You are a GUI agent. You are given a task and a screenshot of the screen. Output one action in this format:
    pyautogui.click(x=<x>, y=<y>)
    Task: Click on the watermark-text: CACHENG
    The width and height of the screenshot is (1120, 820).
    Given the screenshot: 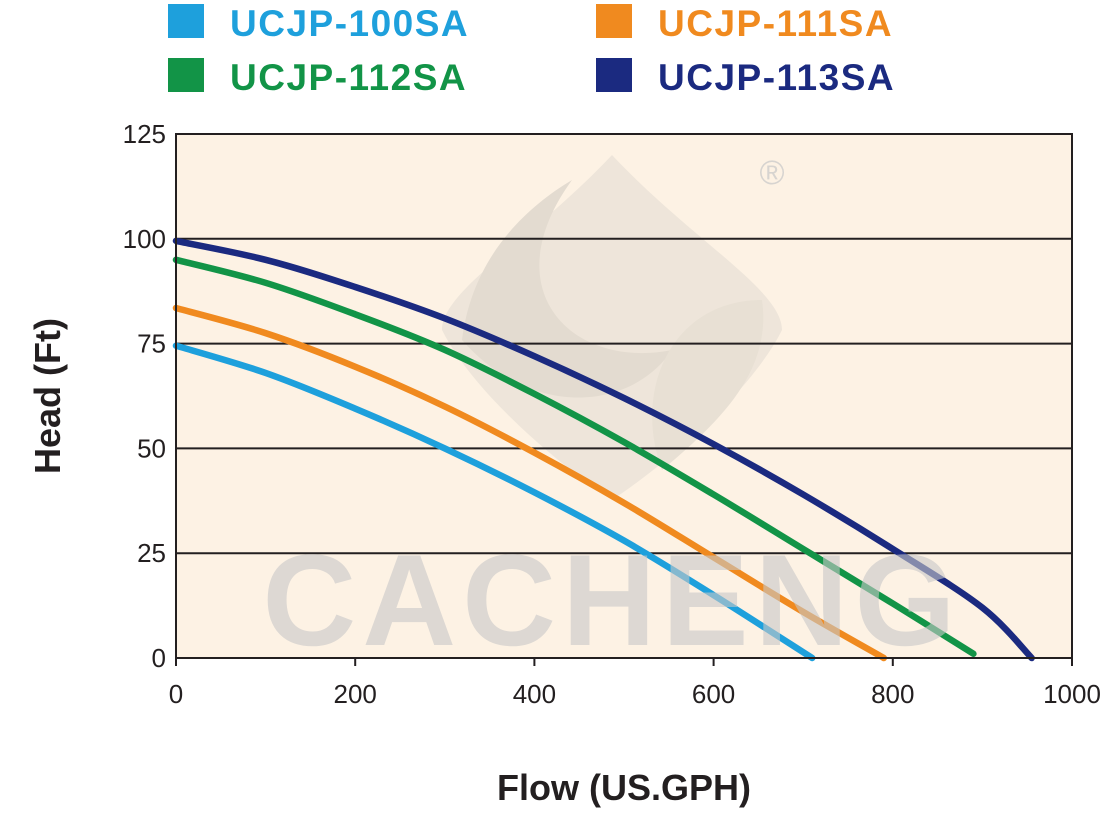 What is the action you would take?
    pyautogui.click(x=611, y=600)
    